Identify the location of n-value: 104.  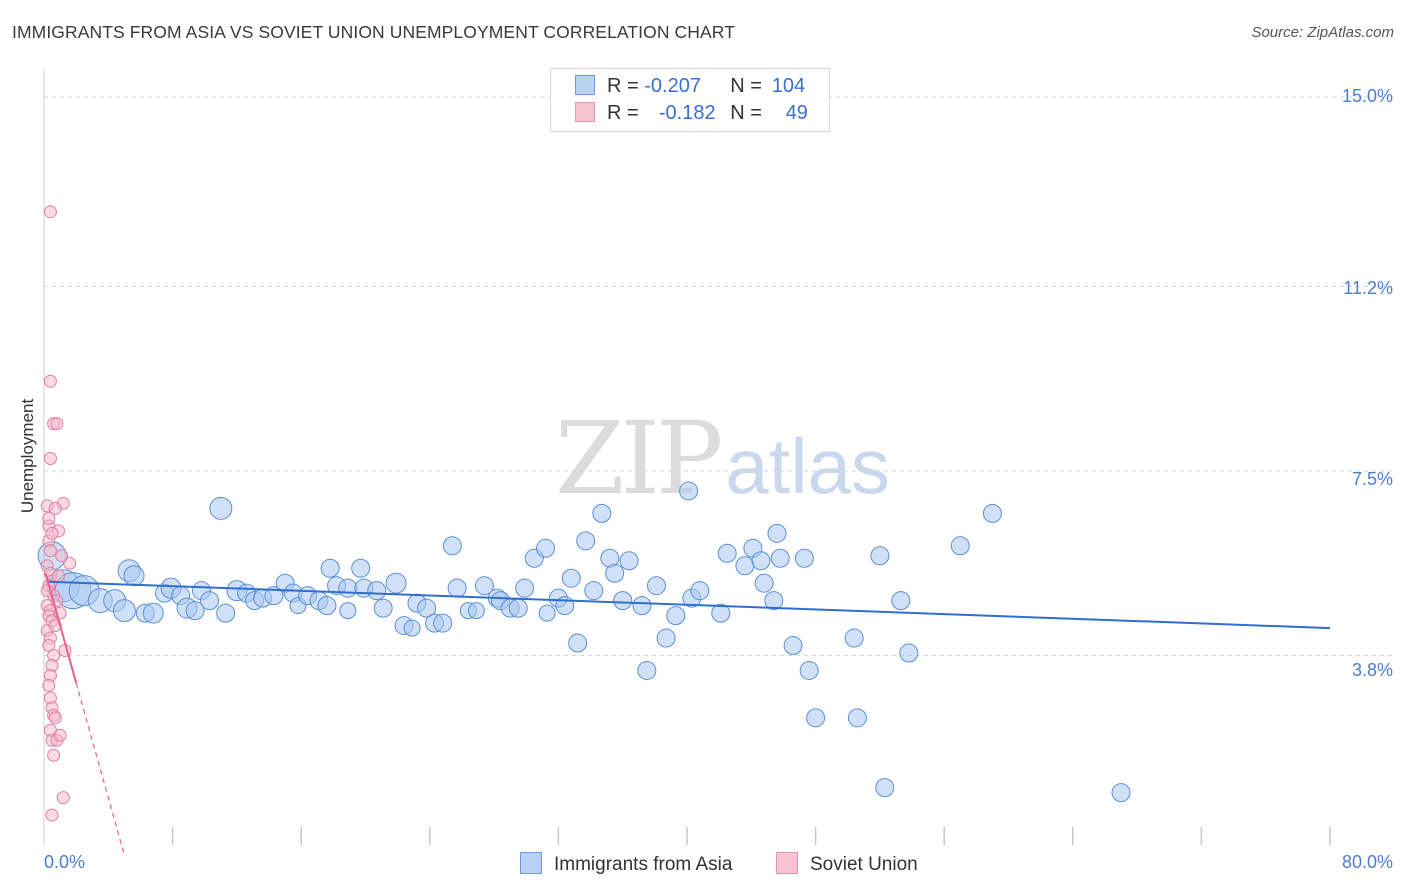
(788, 86).